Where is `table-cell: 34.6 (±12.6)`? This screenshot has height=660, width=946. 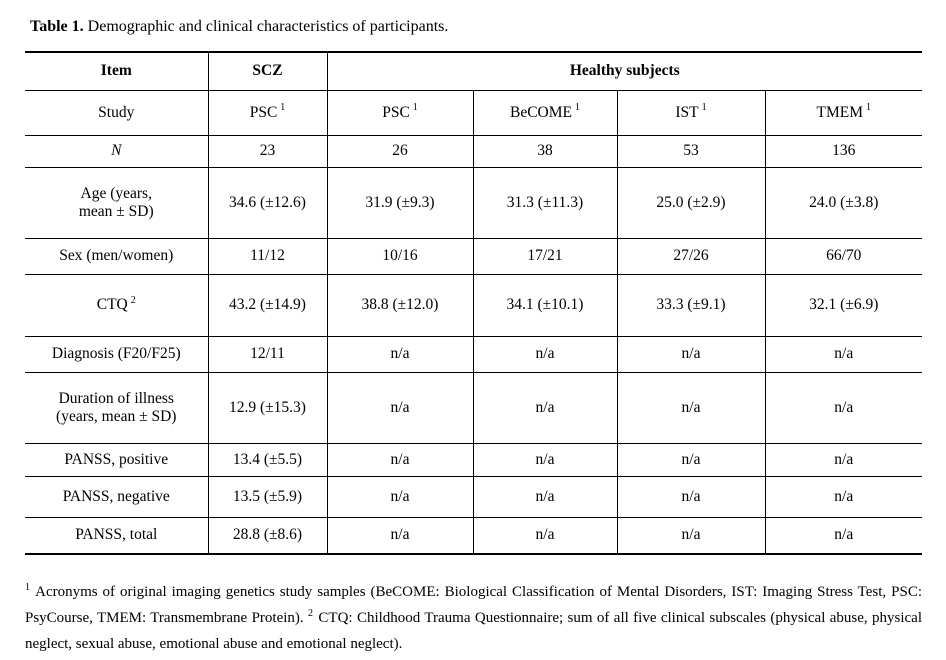
table-cell: 34.6 (±12.6) is located at coordinates (267, 202).